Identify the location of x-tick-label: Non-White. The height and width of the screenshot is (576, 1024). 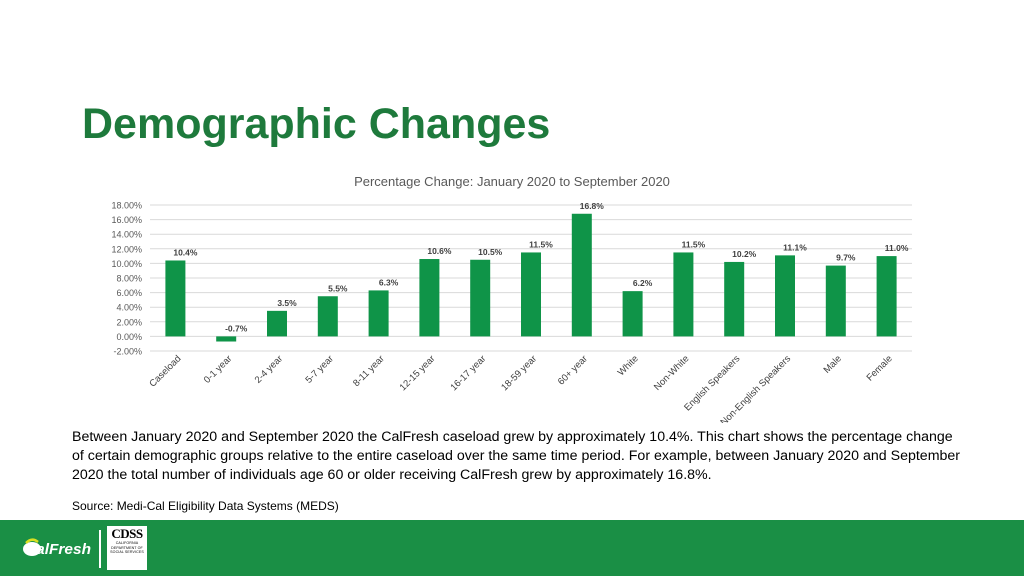
(672, 373).